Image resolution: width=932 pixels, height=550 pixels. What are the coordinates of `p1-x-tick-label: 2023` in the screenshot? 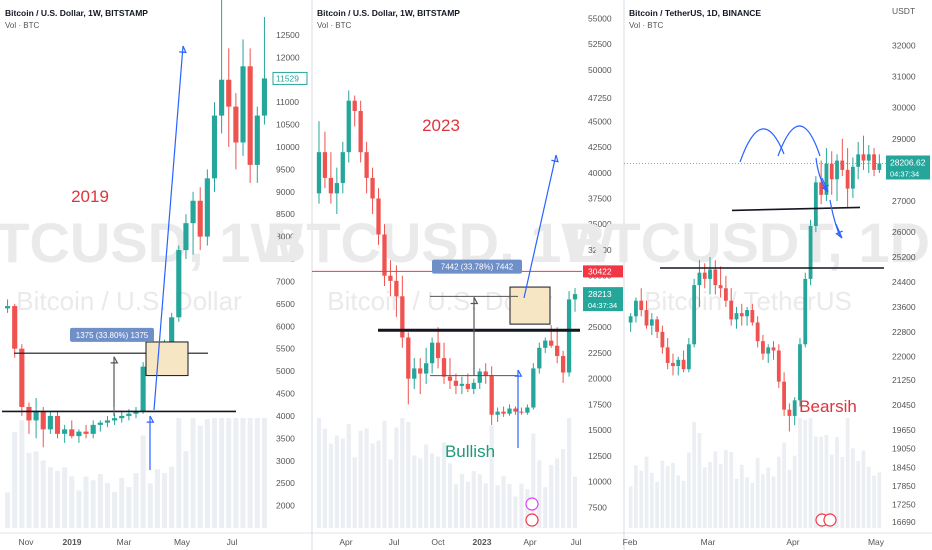 It's located at (482, 542).